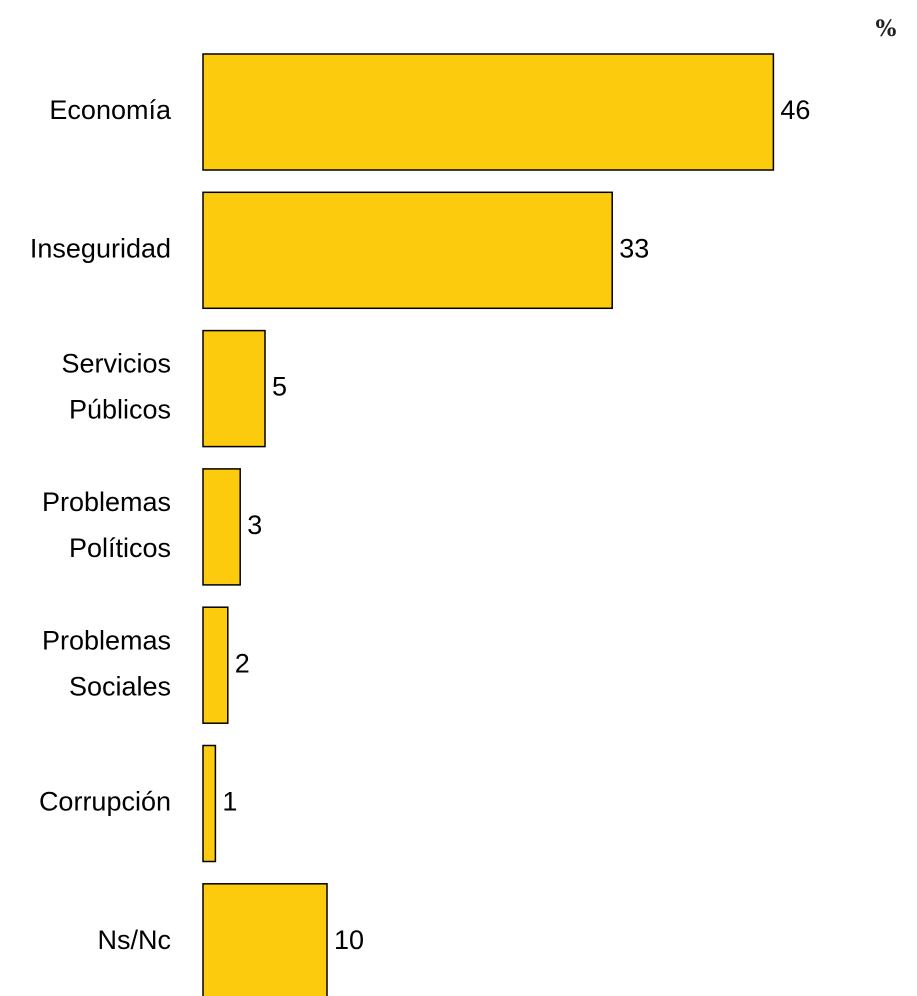 The image size is (917, 996). Describe the element at coordinates (100, 248) in the screenshot. I see `category-label: Inseguridad` at that location.